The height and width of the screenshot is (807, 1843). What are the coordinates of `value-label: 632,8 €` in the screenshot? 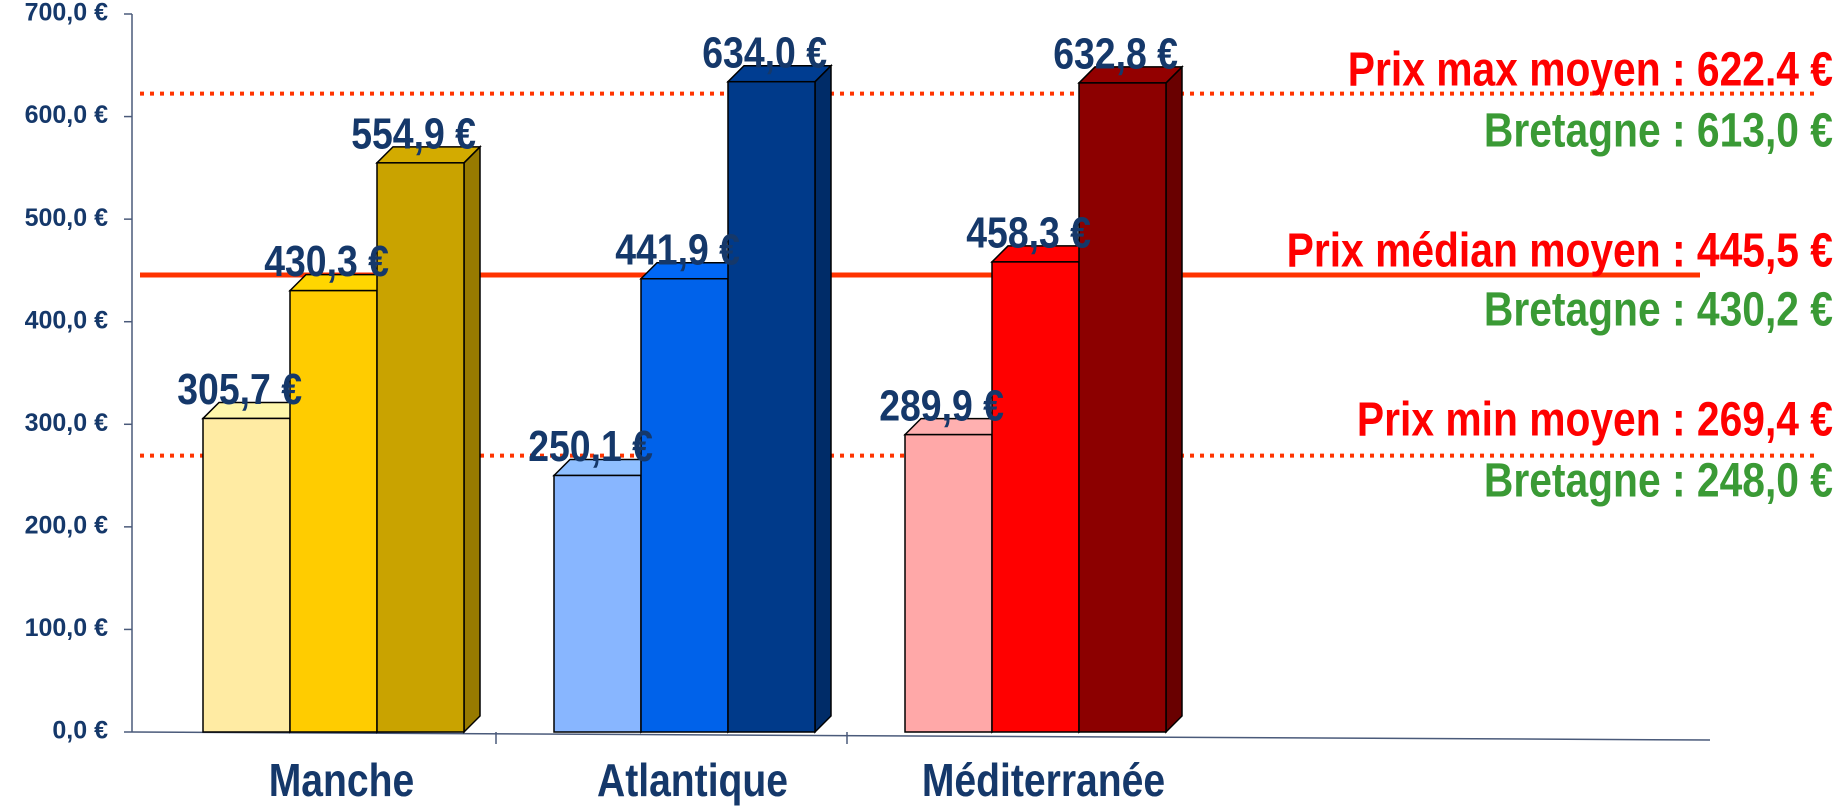 It's located at (1115, 54).